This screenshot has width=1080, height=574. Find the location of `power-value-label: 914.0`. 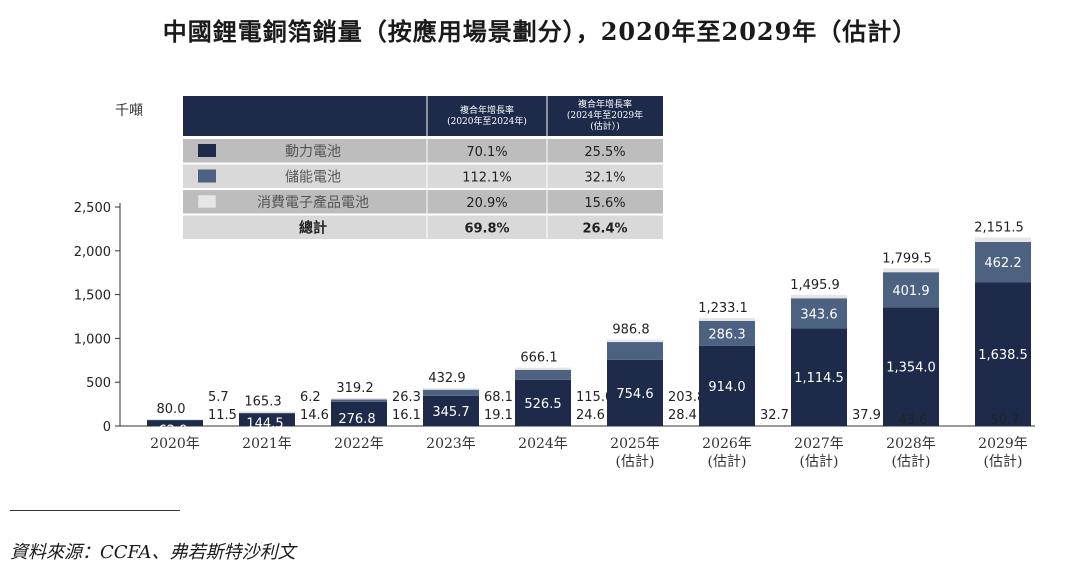

power-value-label: 914.0 is located at coordinates (726, 387).